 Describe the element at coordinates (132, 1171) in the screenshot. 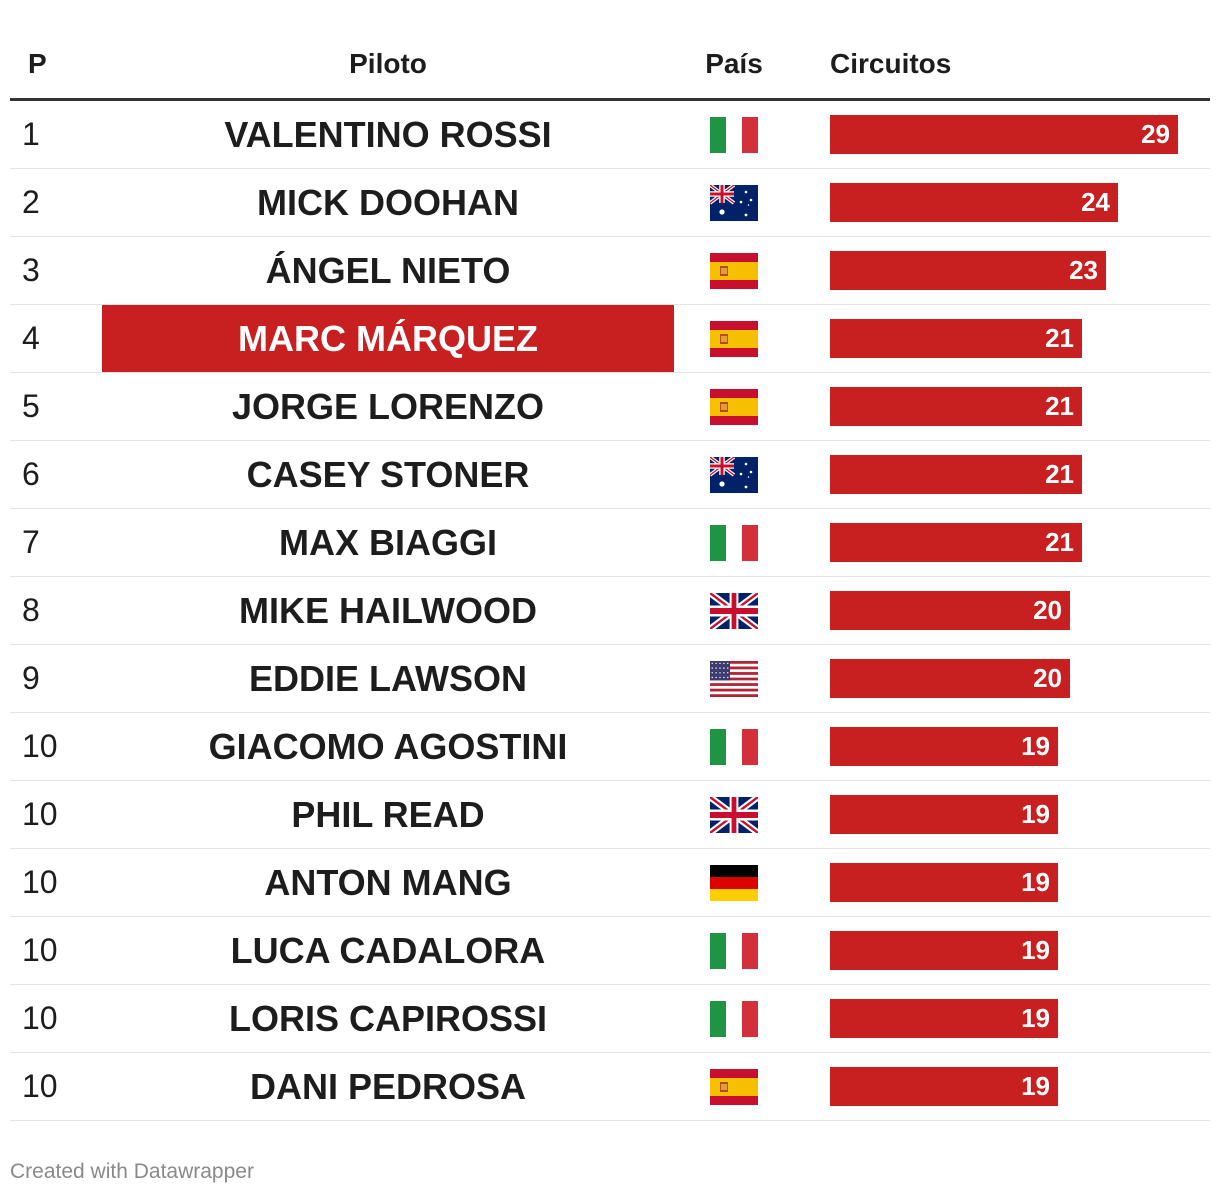

I see `datawrapper-credit: Created with Datawrapper` at that location.